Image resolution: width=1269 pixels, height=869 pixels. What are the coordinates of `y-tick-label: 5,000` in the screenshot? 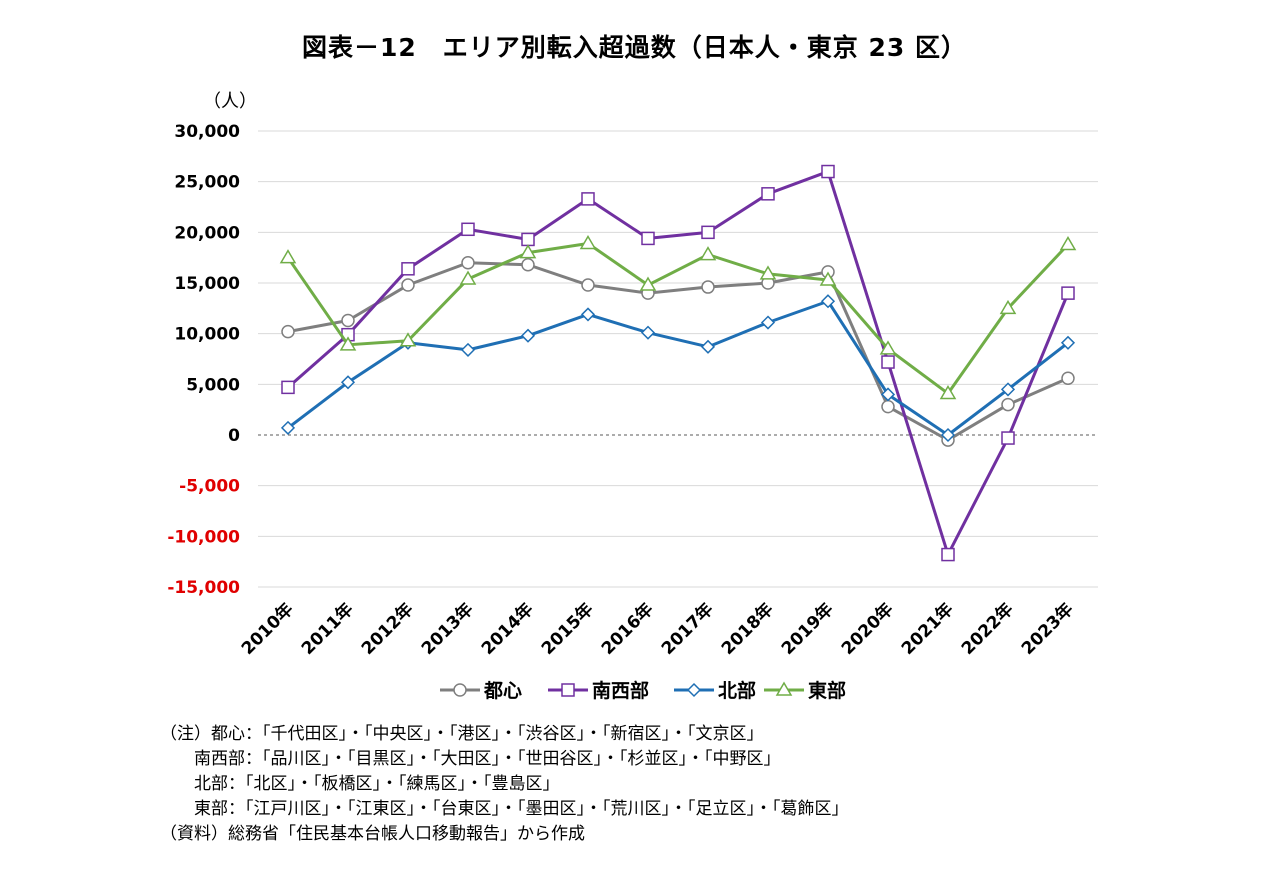 It's located at (213, 385).